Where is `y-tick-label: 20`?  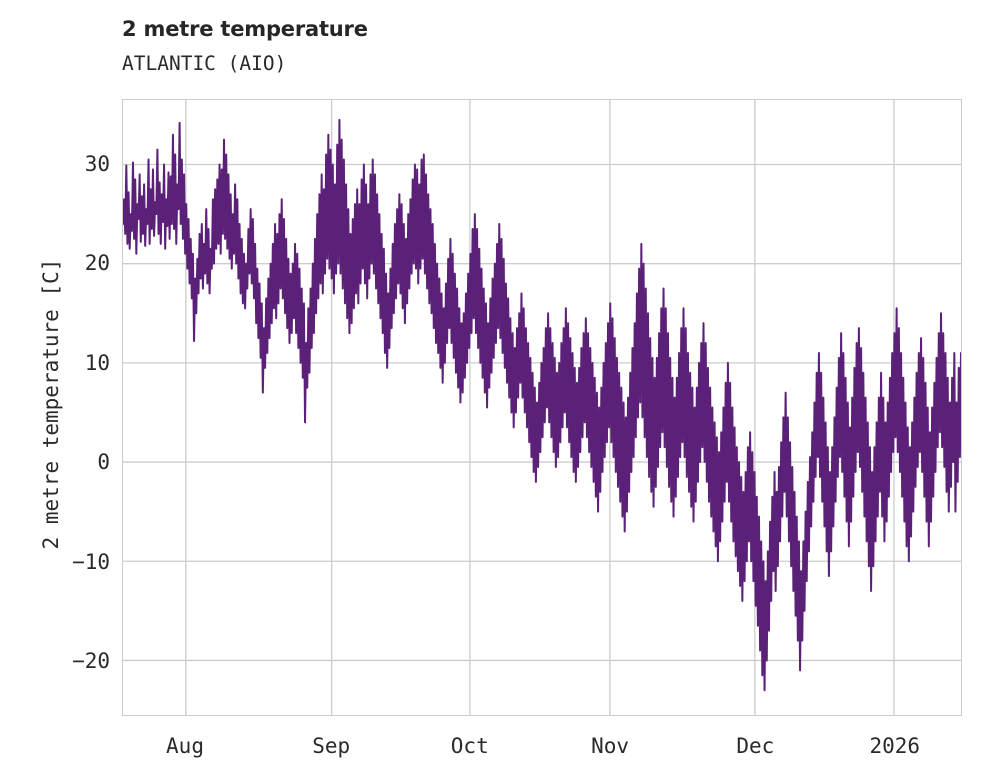 y-tick-label: 20 is located at coordinates (97, 263).